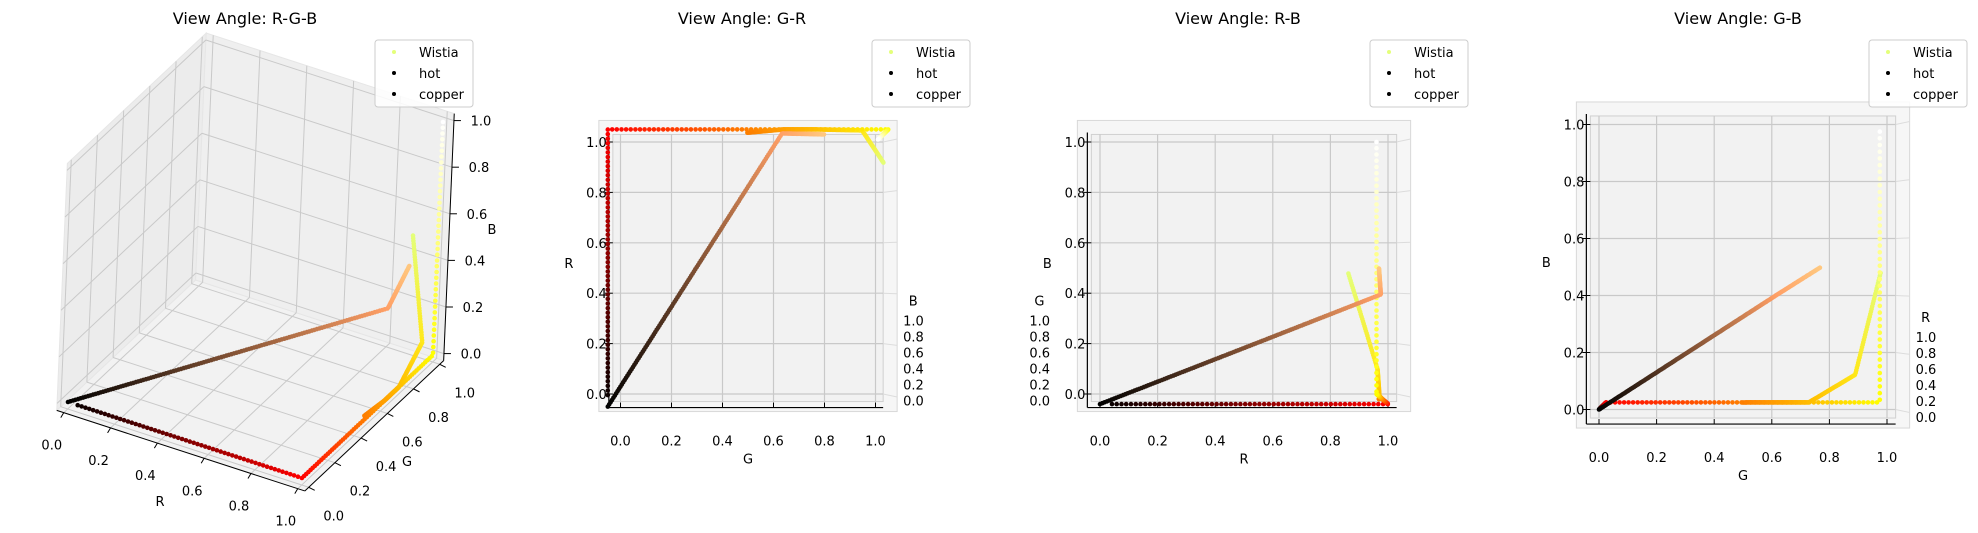  Describe the element at coordinates (1888, 73) in the screenshot. I see `legend-marker-hot` at that location.